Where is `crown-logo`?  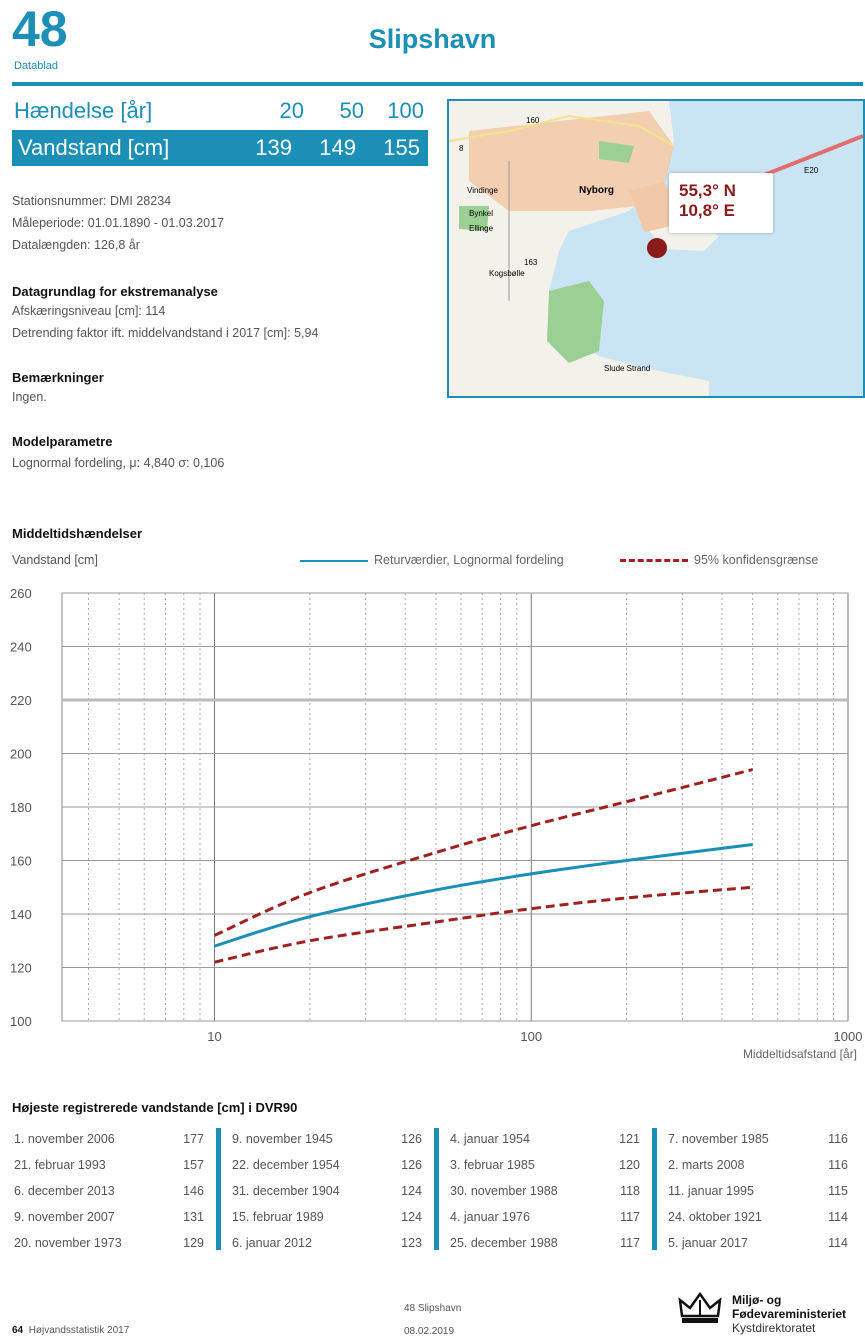 crown-logo is located at coordinates (700, 1307).